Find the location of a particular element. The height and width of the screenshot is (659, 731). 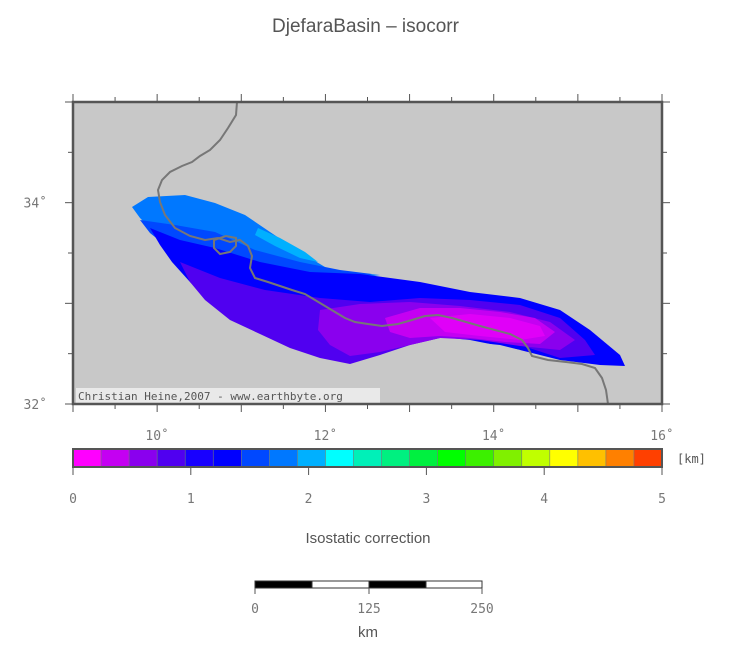

colorbar-ticks: 0 1 2 3 4 5 is located at coordinates (367, 487).